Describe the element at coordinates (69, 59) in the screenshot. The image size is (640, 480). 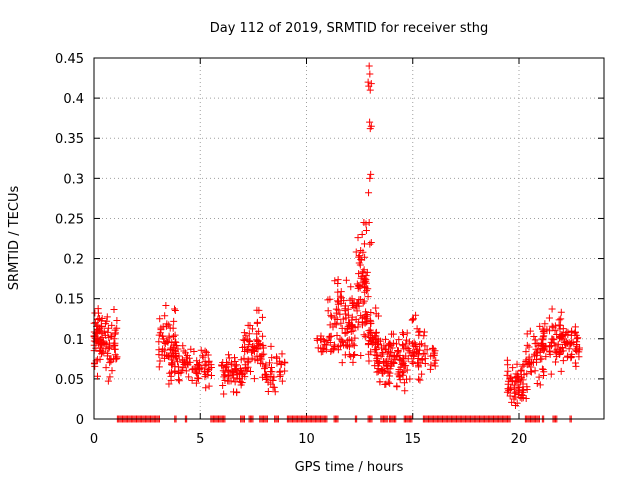
I see `y-tick-label: 0.45` at that location.